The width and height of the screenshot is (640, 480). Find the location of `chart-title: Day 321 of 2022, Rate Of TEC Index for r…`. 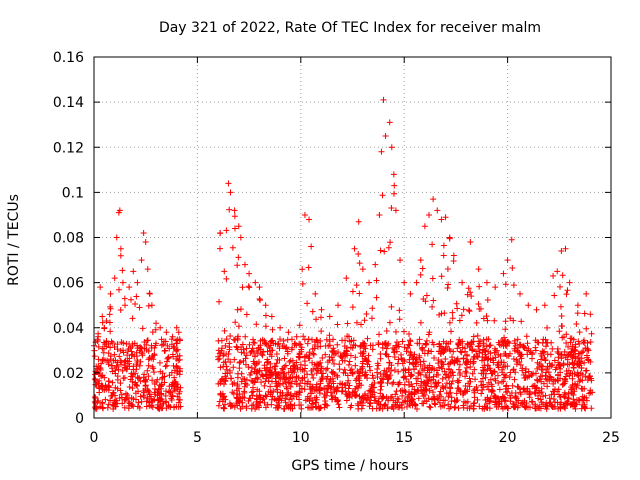

chart-title: Day 321 of 2022, Rate Of TEC Index for r… is located at coordinates (350, 28).